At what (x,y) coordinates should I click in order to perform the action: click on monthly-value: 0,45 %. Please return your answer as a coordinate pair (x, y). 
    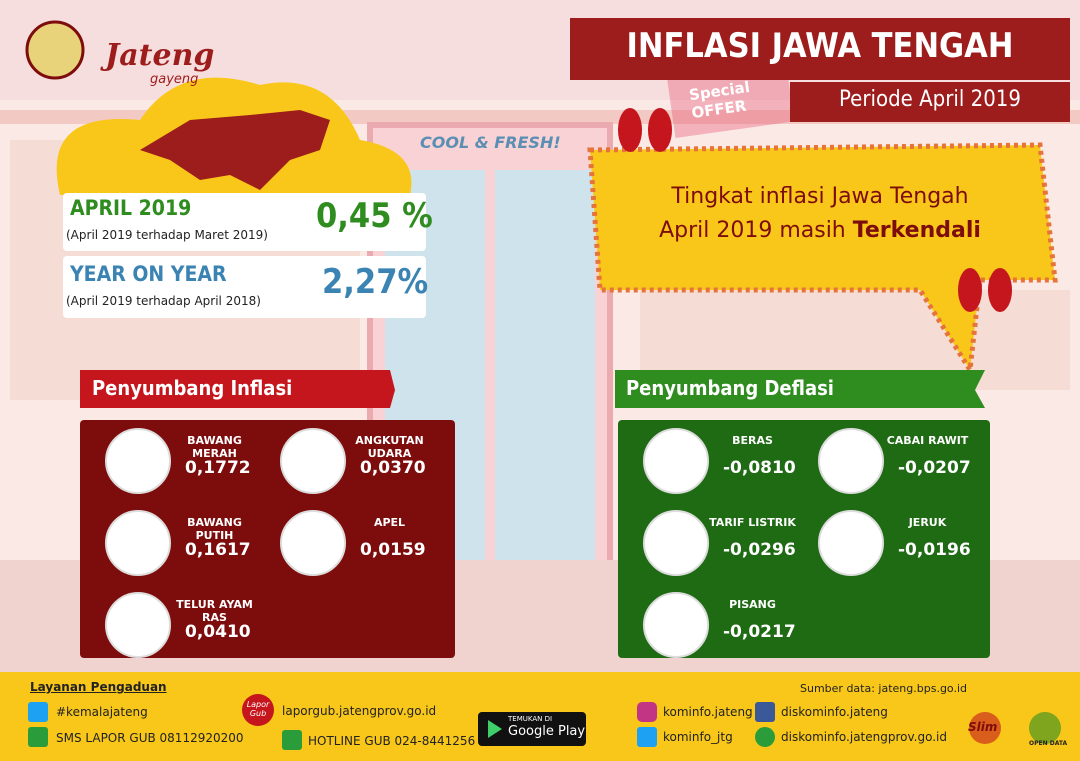
    Looking at the image, I should click on (374, 216).